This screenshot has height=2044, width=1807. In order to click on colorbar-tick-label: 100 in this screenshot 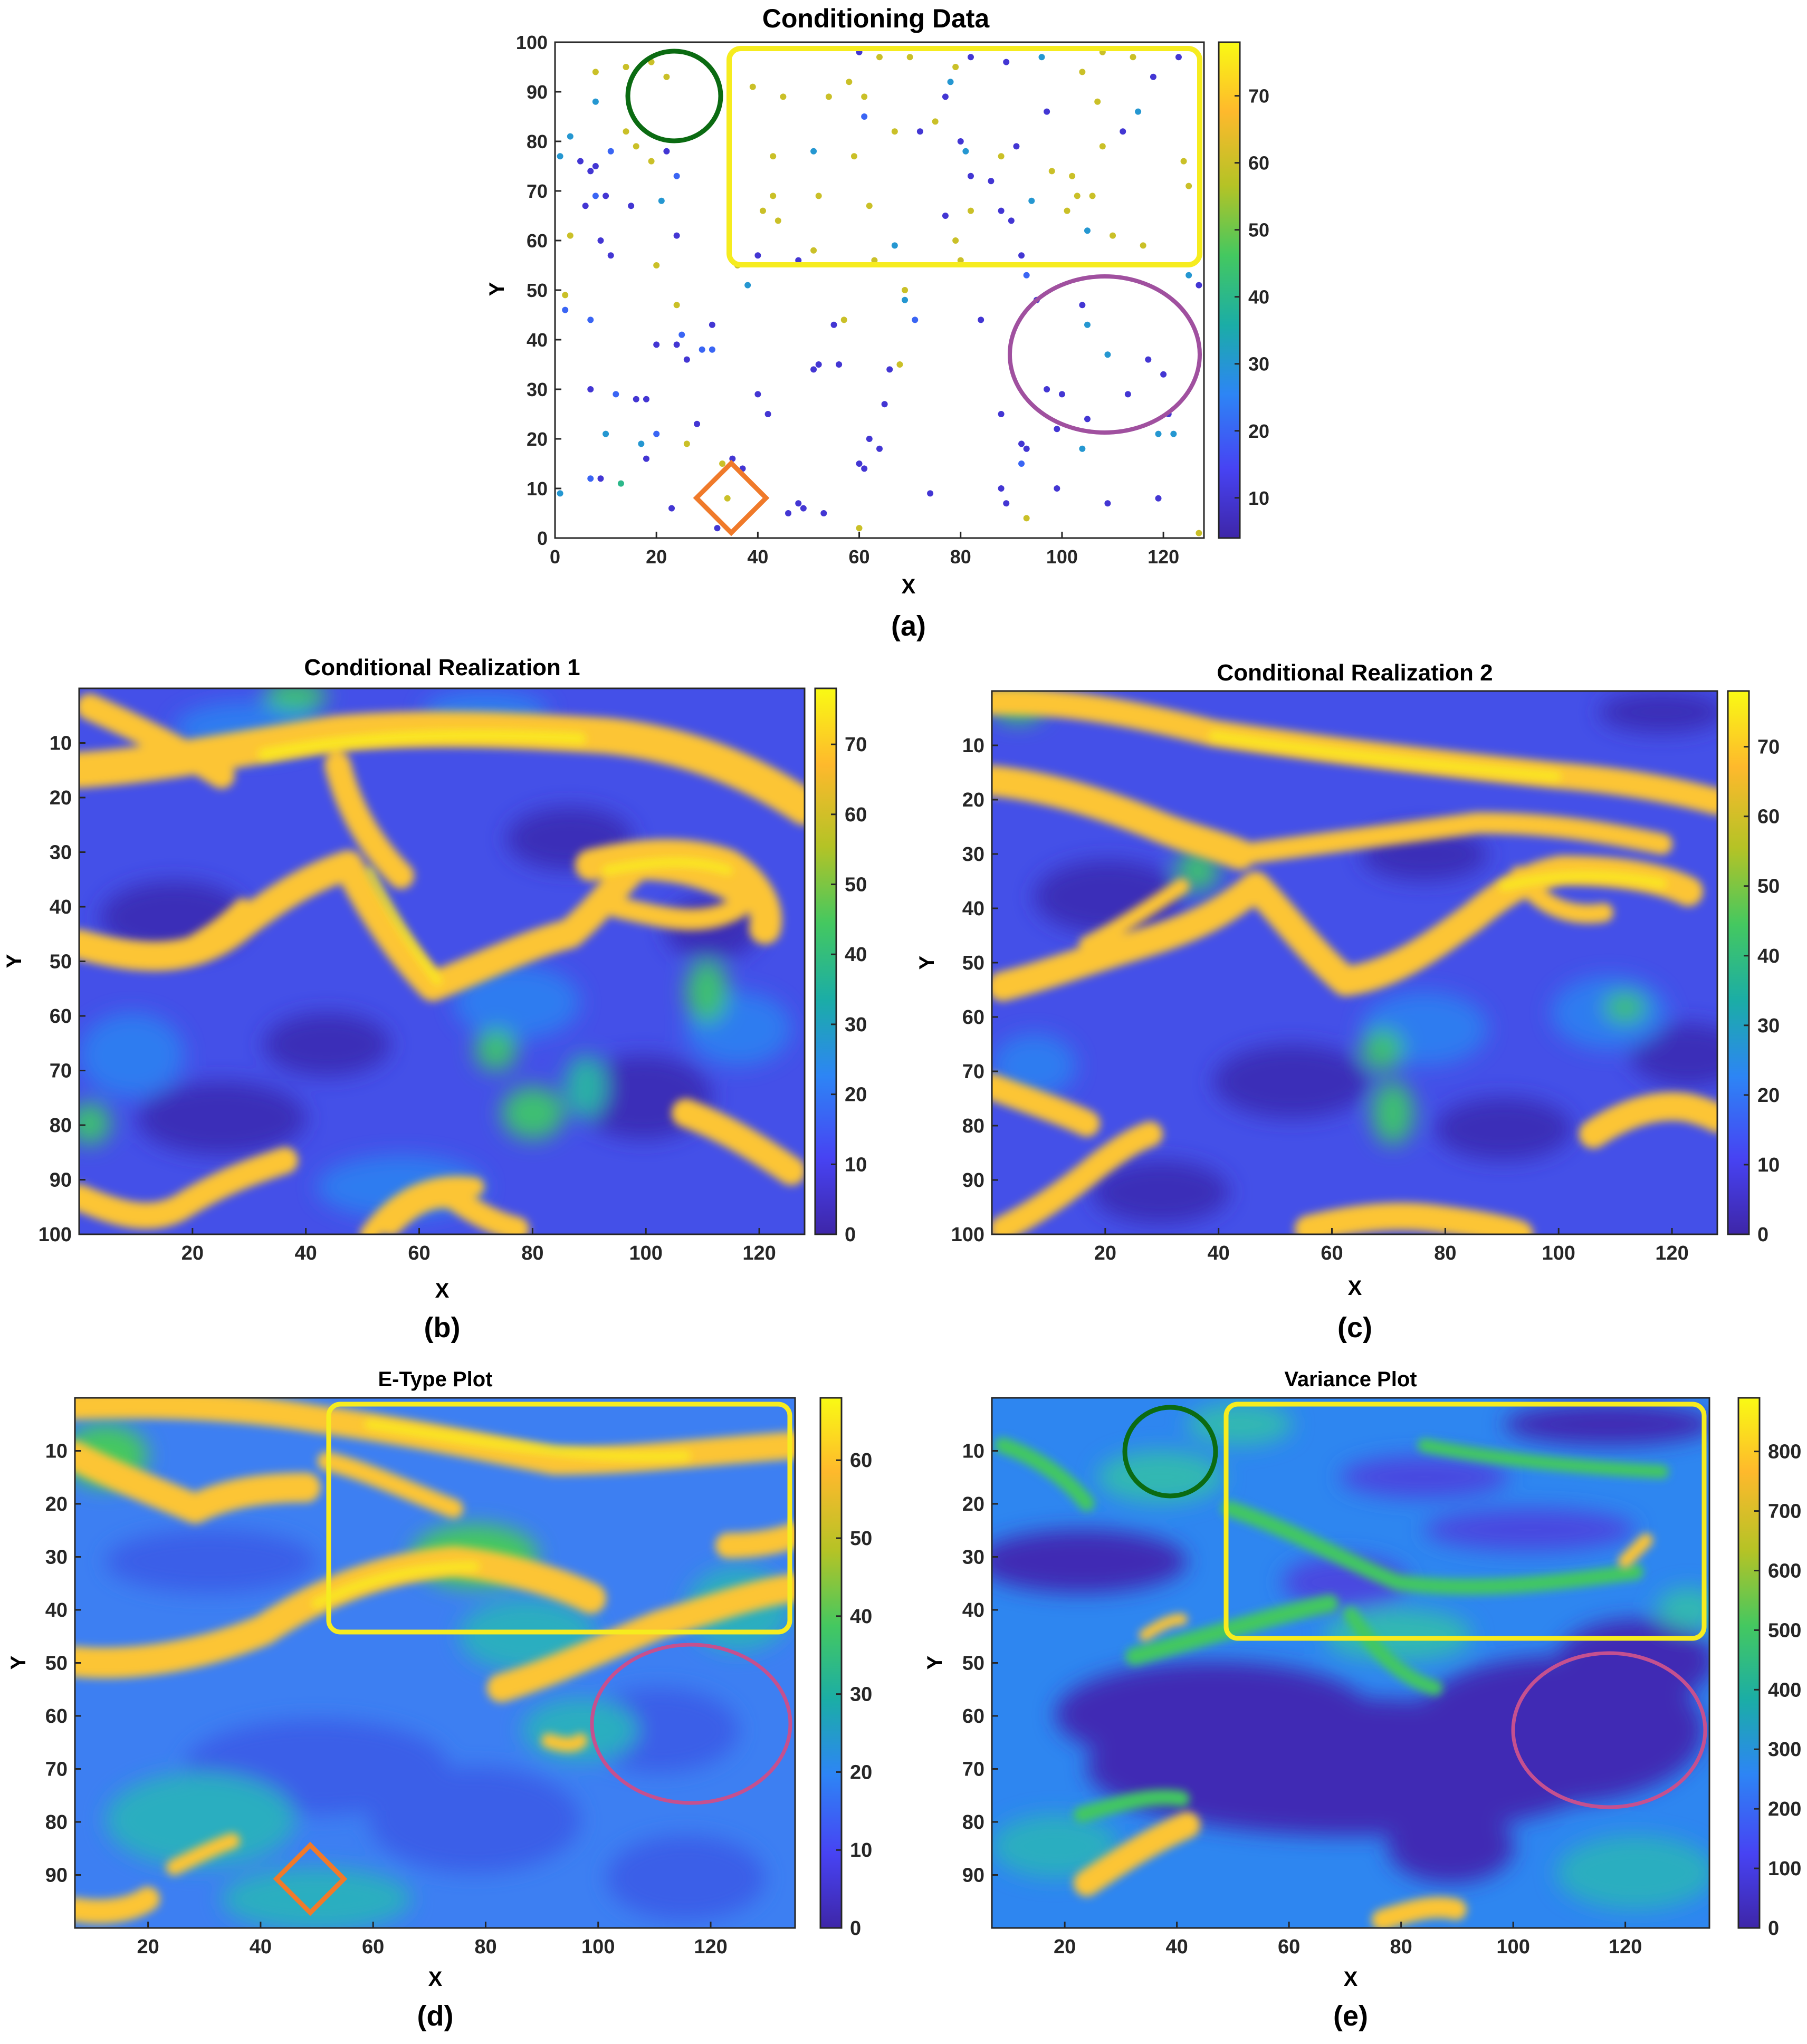, I will do `click(1784, 1869)`.